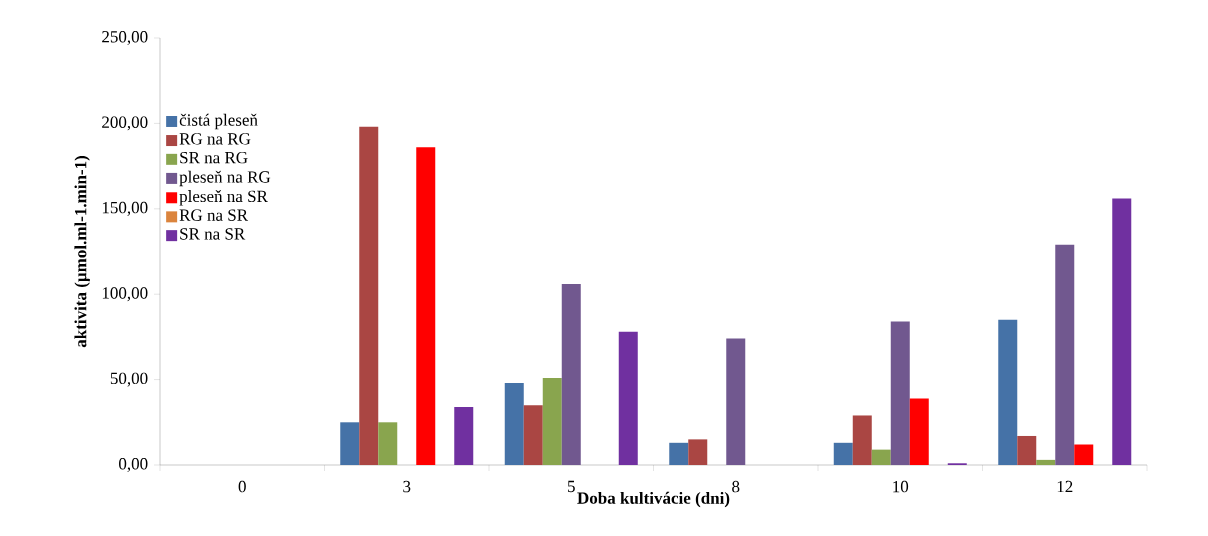  What do you see at coordinates (736, 486) in the screenshot?
I see `x-tick-label: 8` at bounding box center [736, 486].